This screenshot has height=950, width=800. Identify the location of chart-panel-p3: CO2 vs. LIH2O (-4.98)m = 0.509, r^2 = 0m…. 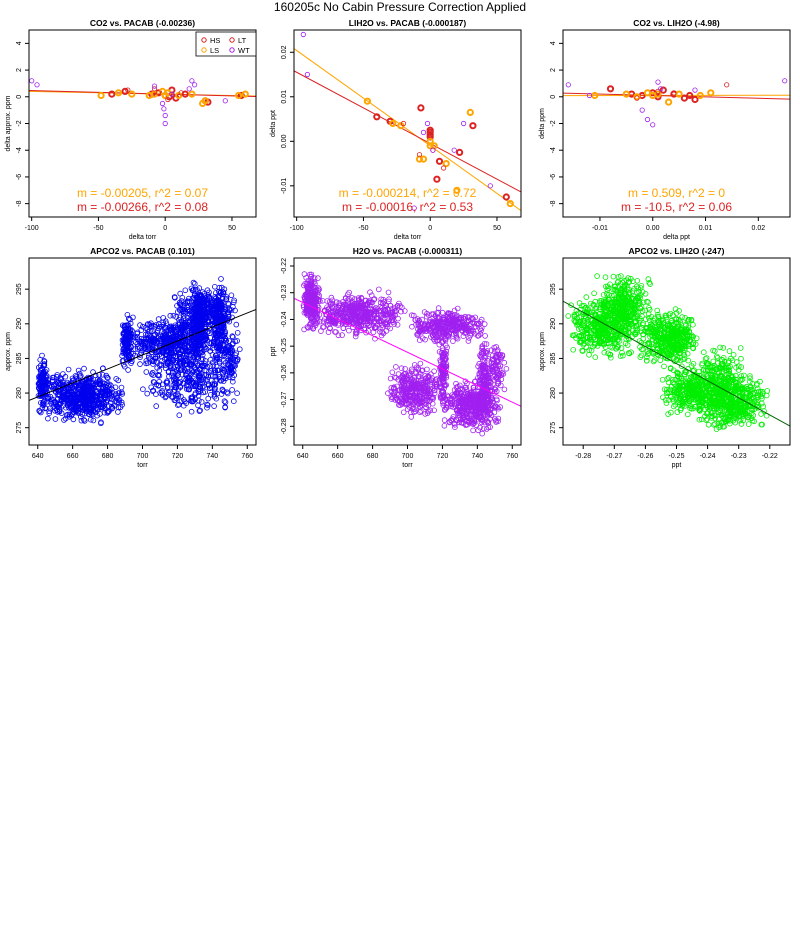
(665, 129).